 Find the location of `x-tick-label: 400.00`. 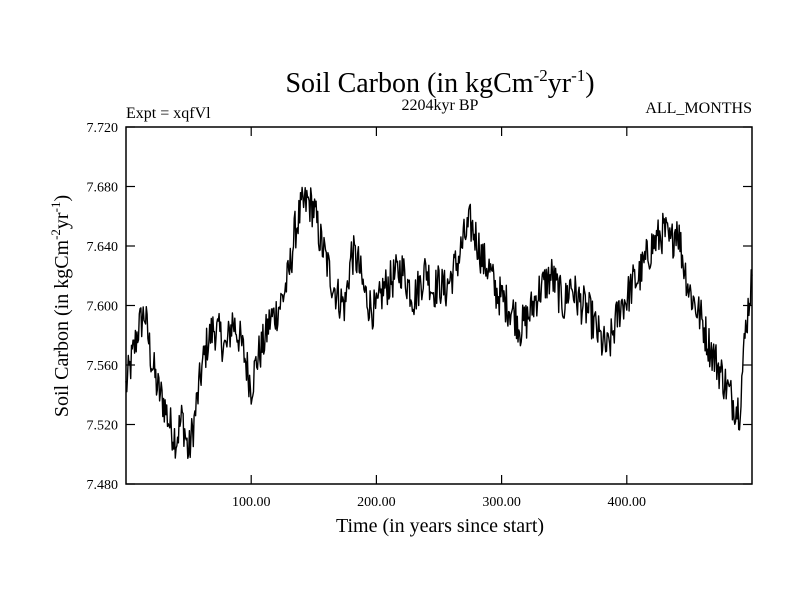

x-tick-label: 400.00 is located at coordinates (627, 502).